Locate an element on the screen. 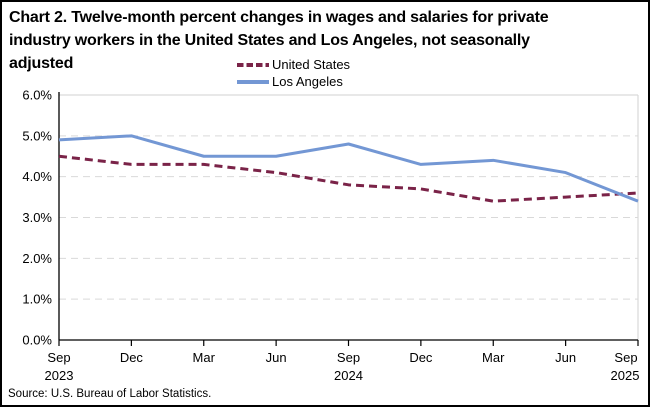 Image resolution: width=650 pixels, height=407 pixels. chart-title-line-3: adjusted is located at coordinates (41, 63).